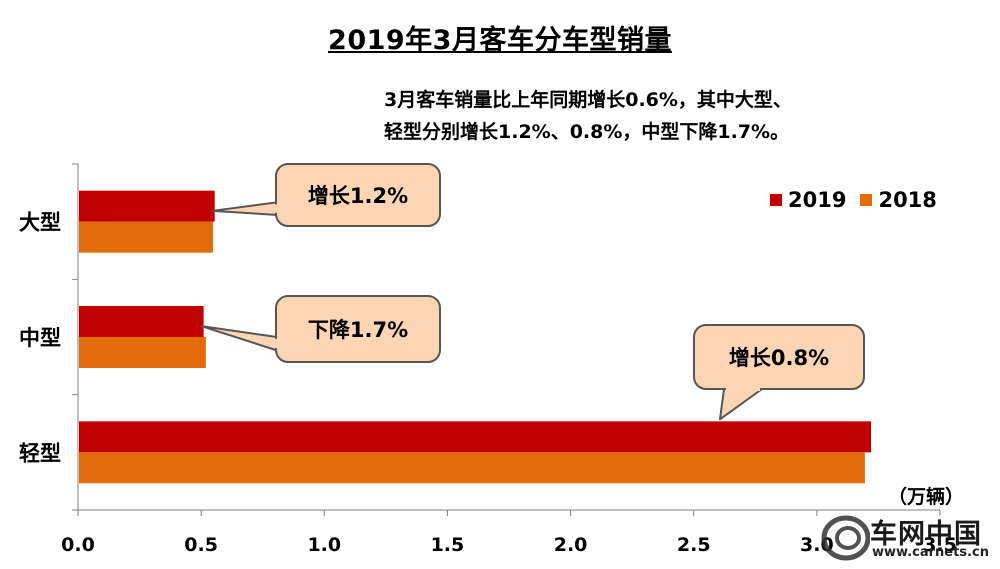 The image size is (1000, 569). Describe the element at coordinates (201, 545) in the screenshot. I see `x-tick-label: 0.5` at that location.